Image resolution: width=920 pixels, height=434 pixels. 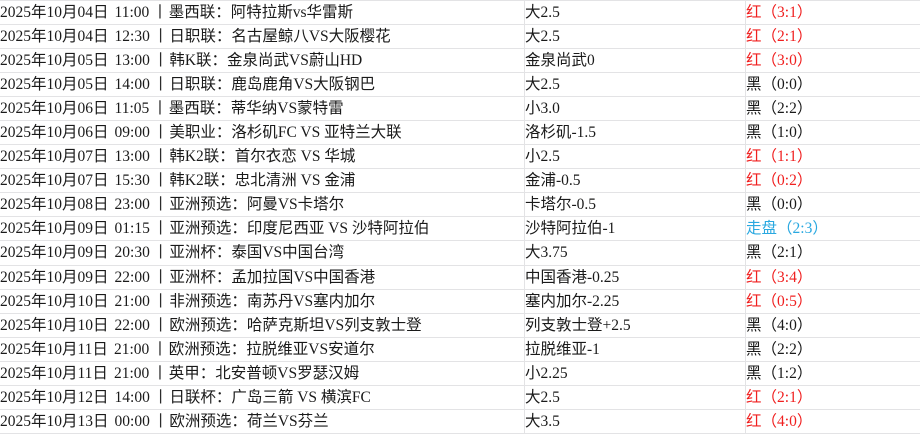 I want to click on match-date: 2025年10月08日, so click(x=54, y=204).